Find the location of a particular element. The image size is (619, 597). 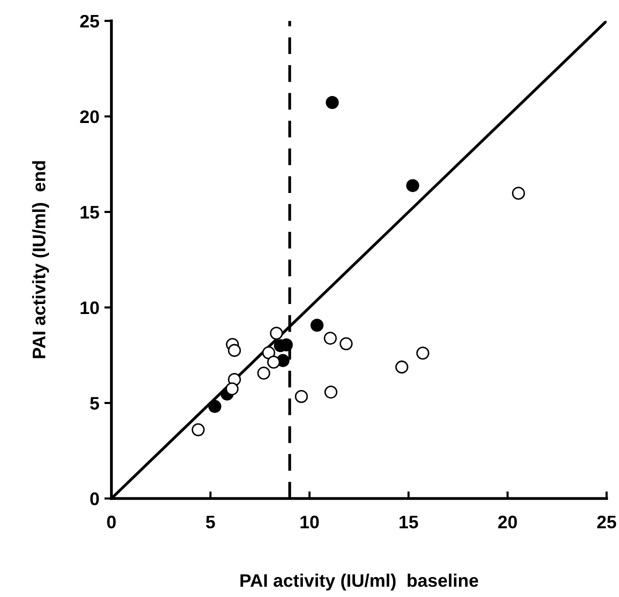

y-axis-title: PAI activity (IU/ml) end is located at coordinates (40, 259).